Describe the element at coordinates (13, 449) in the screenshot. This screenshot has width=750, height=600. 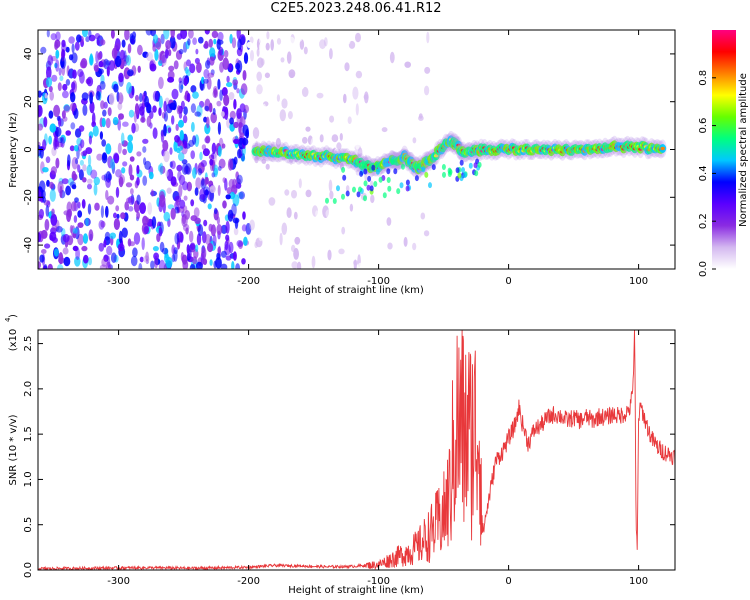
I see `snr-y-label: SNR (10 * v/v)` at that location.